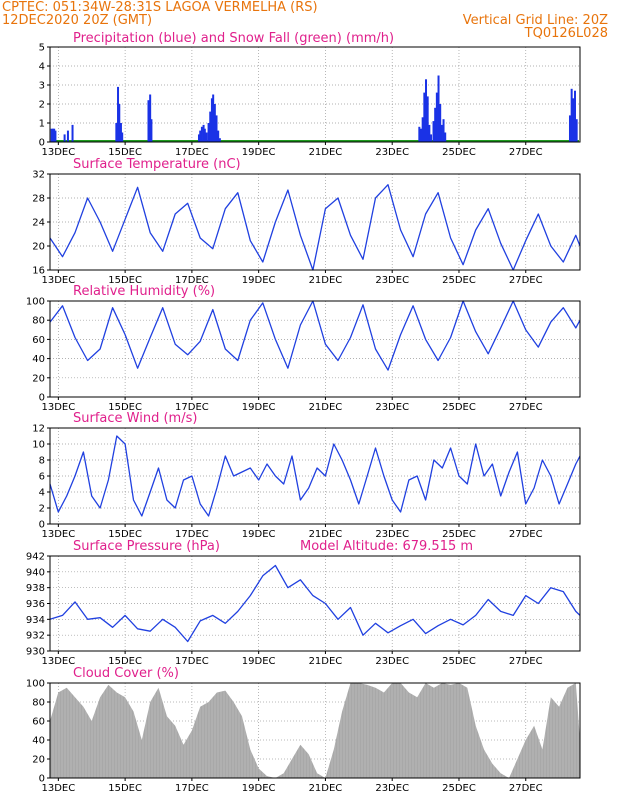 Image resolution: width=618 pixels, height=800 pixels. Describe the element at coordinates (126, 673) in the screenshot. I see `panel-title: Cloud Cover (%)` at that location.